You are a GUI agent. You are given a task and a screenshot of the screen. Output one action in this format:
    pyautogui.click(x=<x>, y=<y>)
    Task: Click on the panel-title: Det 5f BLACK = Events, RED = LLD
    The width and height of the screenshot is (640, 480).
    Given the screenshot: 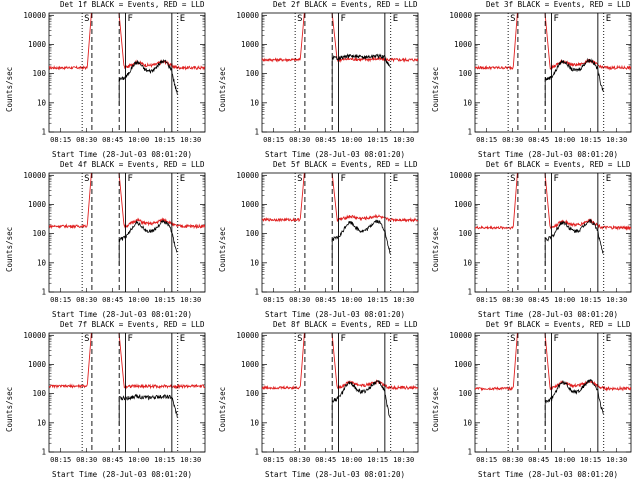 What is the action you would take?
    pyautogui.click(x=345, y=164)
    